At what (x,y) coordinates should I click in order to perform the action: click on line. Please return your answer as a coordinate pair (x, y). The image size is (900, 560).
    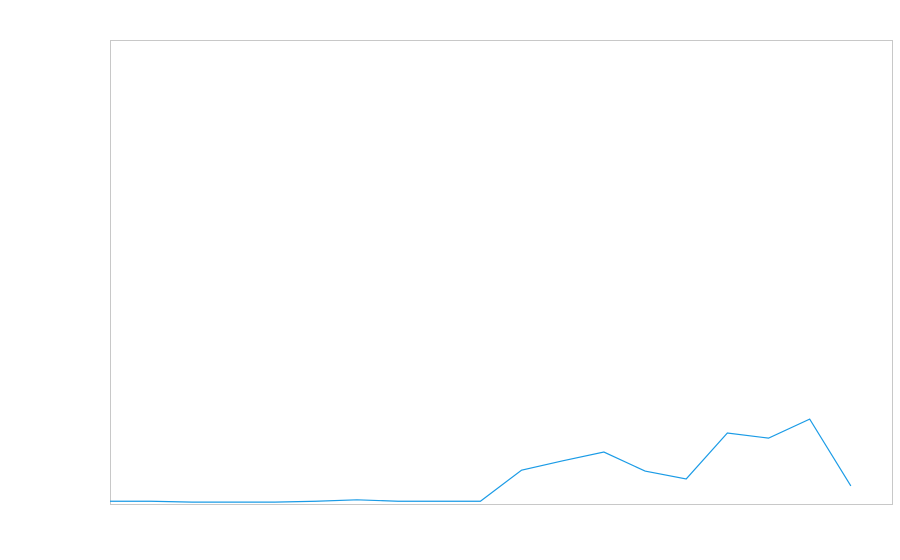
    Looking at the image, I should click on (481, 460).